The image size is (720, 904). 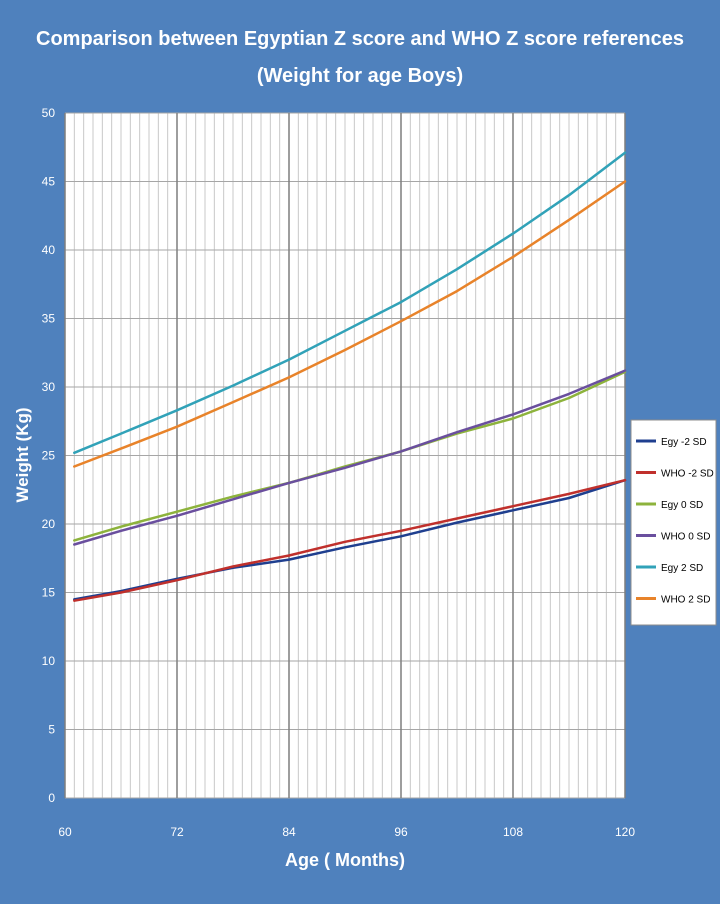 What do you see at coordinates (49, 182) in the screenshot?
I see `y-tick-label: 45` at bounding box center [49, 182].